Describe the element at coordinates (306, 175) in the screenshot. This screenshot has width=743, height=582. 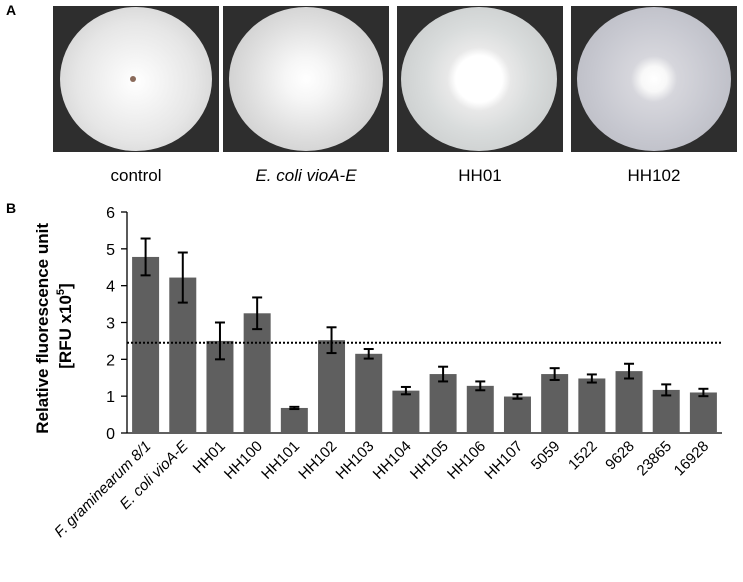
I see `plate-caption-ecoli: E. coli vioA-E` at that location.